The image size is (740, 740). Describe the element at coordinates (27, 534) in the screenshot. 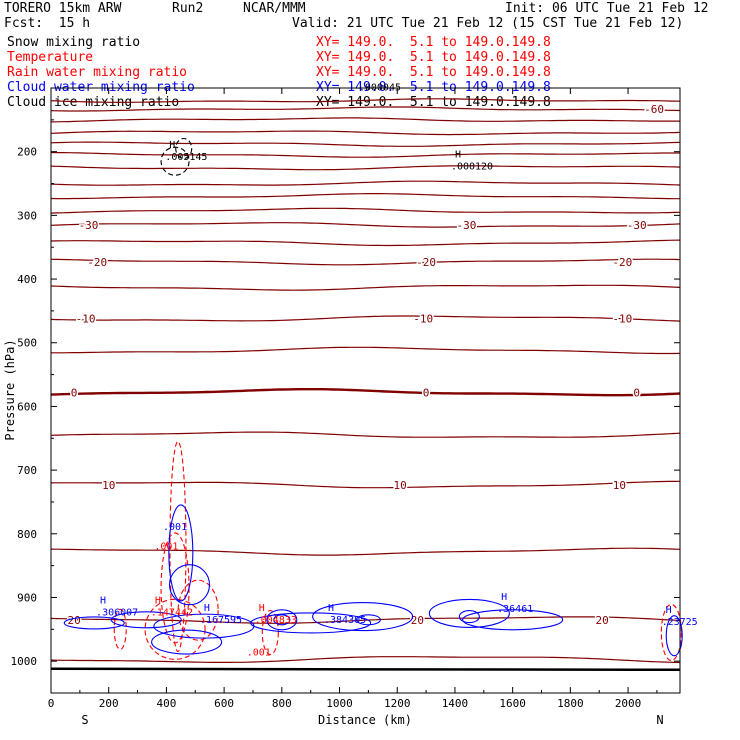

I see `y-tick-label: 800` at that location.